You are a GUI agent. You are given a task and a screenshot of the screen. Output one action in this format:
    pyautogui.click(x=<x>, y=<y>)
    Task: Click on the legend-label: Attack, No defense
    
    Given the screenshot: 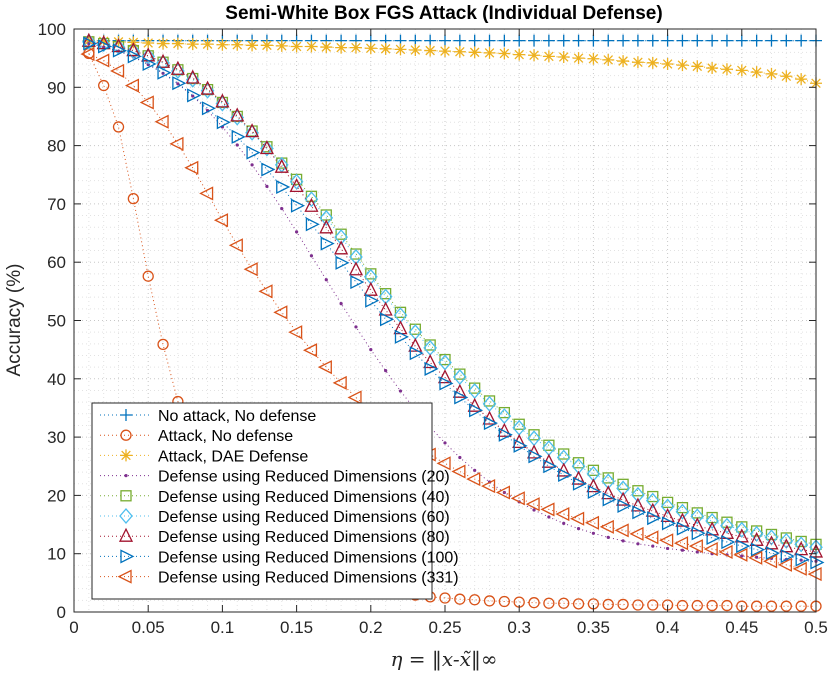 What is the action you would take?
    pyautogui.click(x=225, y=436)
    